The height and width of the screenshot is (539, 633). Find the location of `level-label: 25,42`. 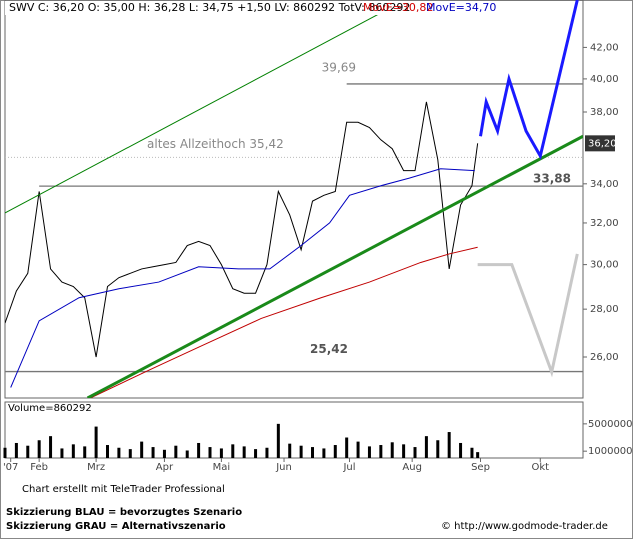

level-label: 25,42 is located at coordinates (329, 349).